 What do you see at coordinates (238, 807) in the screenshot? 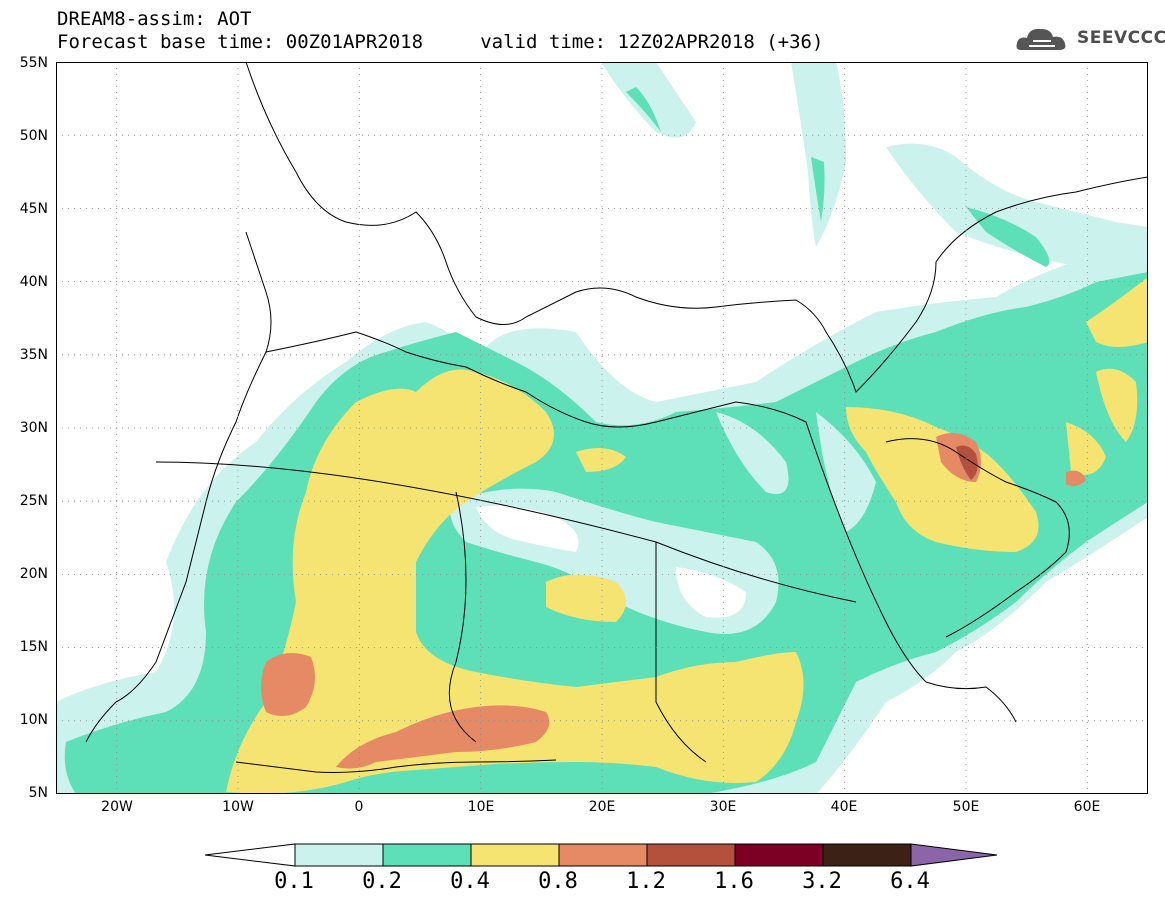
I see `lon-label-10w: 10W` at bounding box center [238, 807].